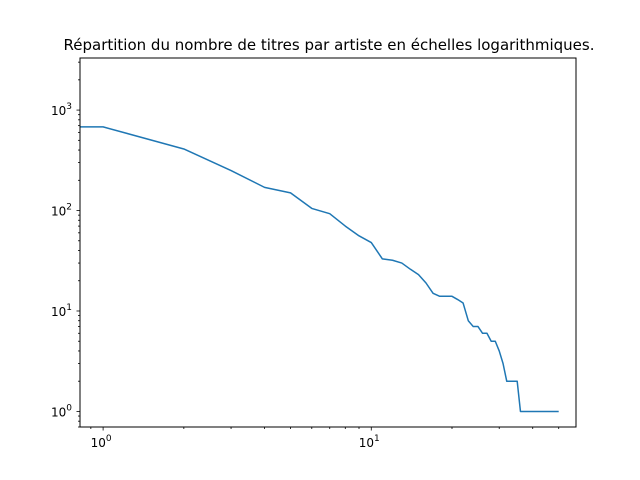 The width and height of the screenshot is (640, 480). What do you see at coordinates (61, 110) in the screenshot?
I see `y-tick-label: 10³` at bounding box center [61, 110].